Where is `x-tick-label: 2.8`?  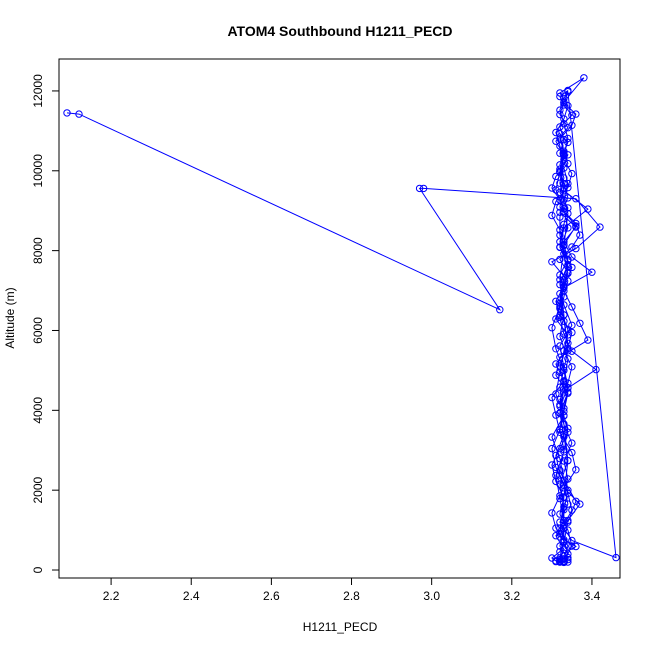
x-tick-label: 2.8 is located at coordinates (351, 596).